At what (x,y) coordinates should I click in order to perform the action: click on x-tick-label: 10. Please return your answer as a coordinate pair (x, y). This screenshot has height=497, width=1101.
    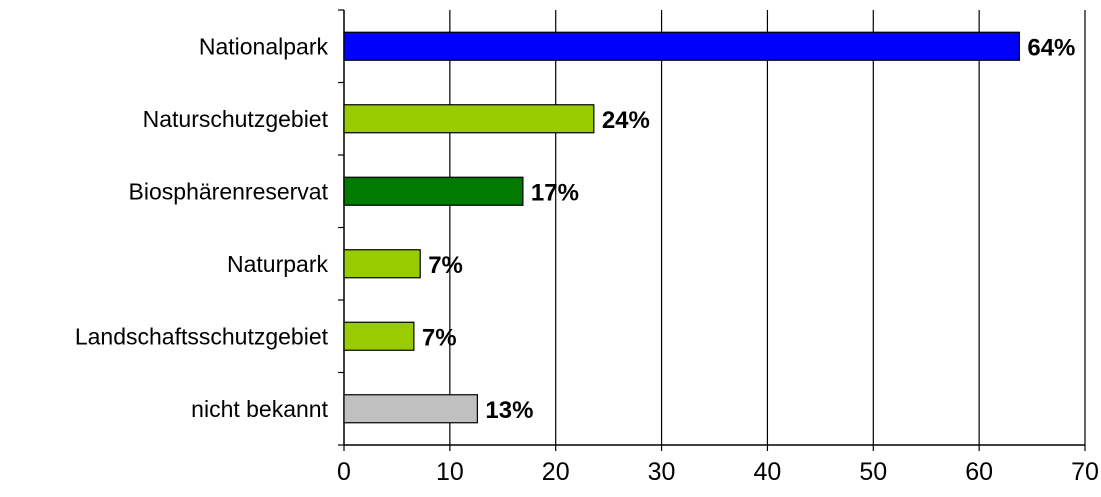
    Looking at the image, I should click on (450, 472).